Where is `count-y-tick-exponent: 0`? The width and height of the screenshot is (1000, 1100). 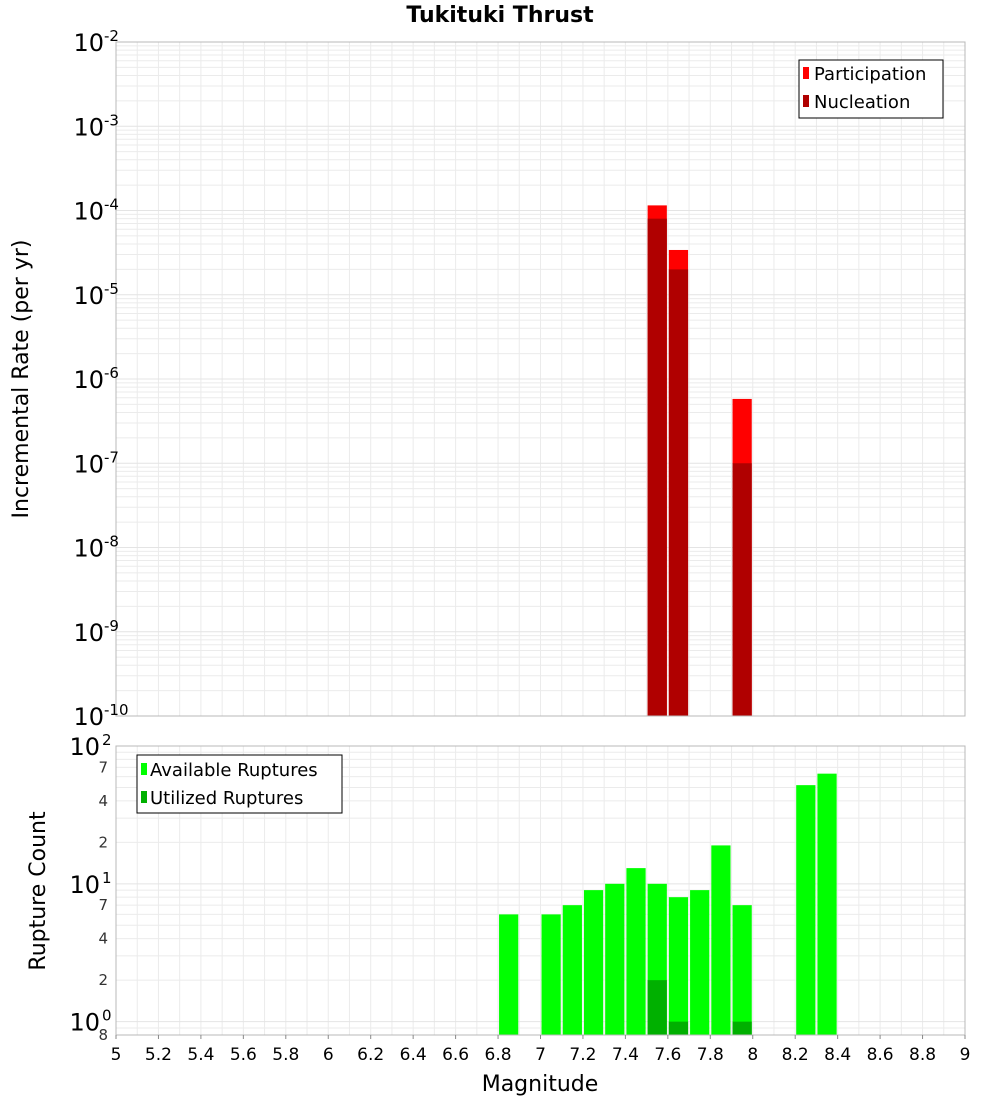 count-y-tick-exponent: 0 is located at coordinates (107, 1016).